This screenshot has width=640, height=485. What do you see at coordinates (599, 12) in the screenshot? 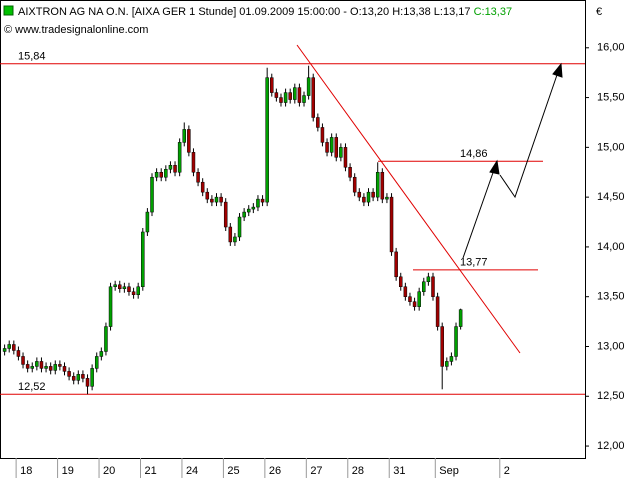
I see `currency: €` at bounding box center [599, 12].